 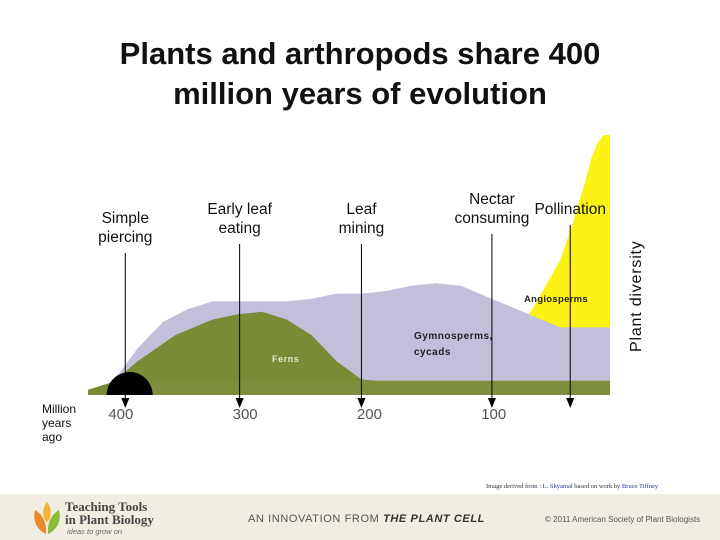 I want to click on event-label: Nectar consuming, so click(x=492, y=209).